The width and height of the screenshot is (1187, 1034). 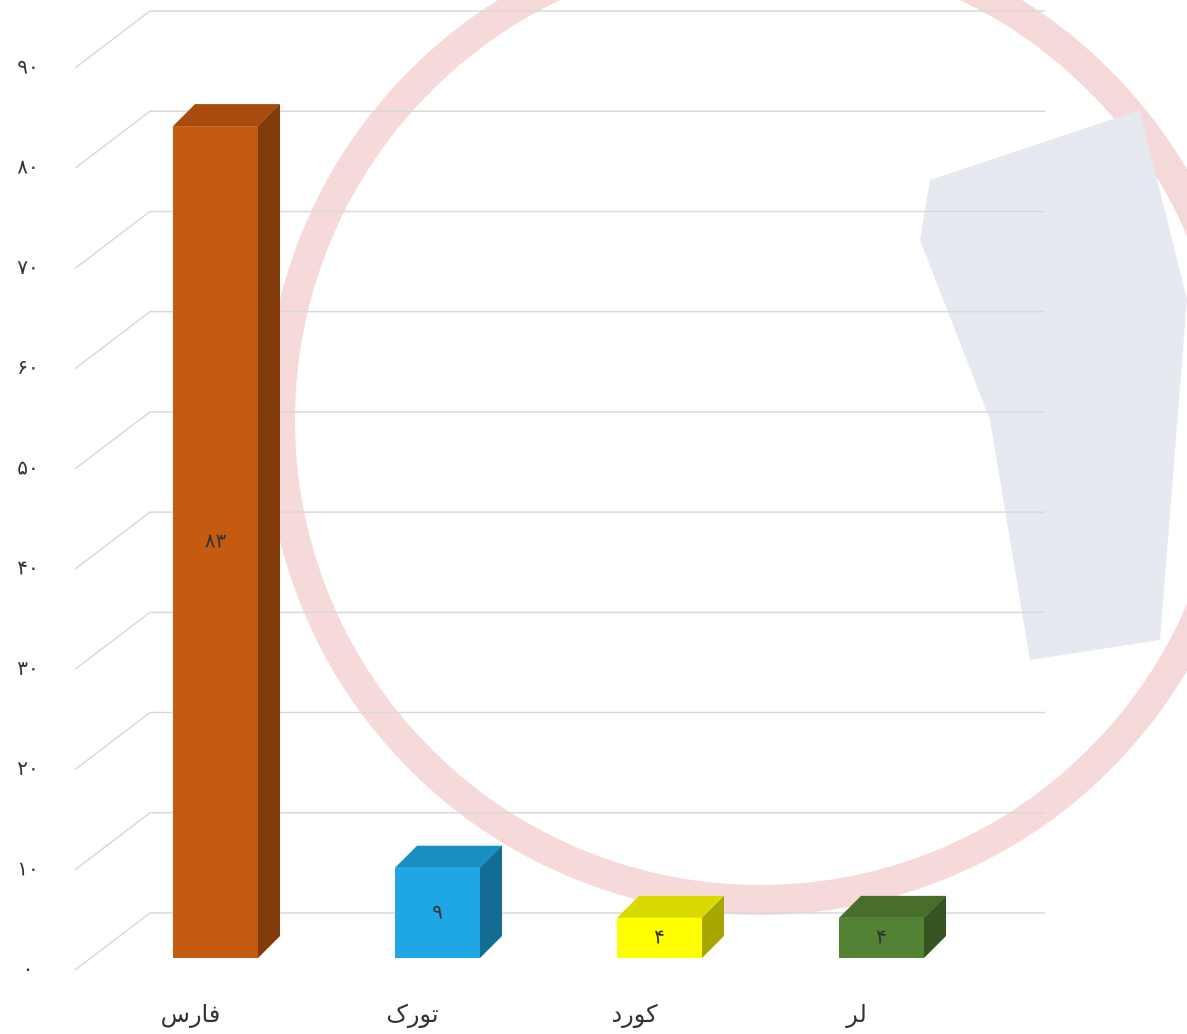 I want to click on y-tick-label: ۶۰, so click(x=27, y=367).